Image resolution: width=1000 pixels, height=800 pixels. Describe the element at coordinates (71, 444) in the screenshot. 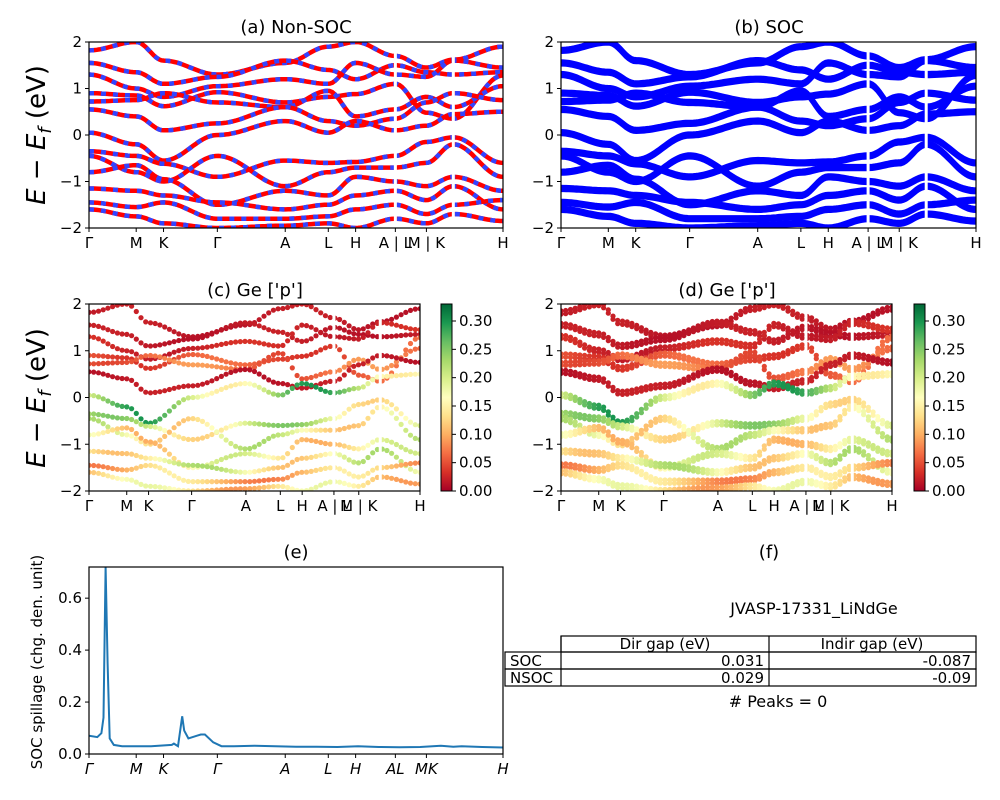

I see `y-tick-label: −1` at that location.